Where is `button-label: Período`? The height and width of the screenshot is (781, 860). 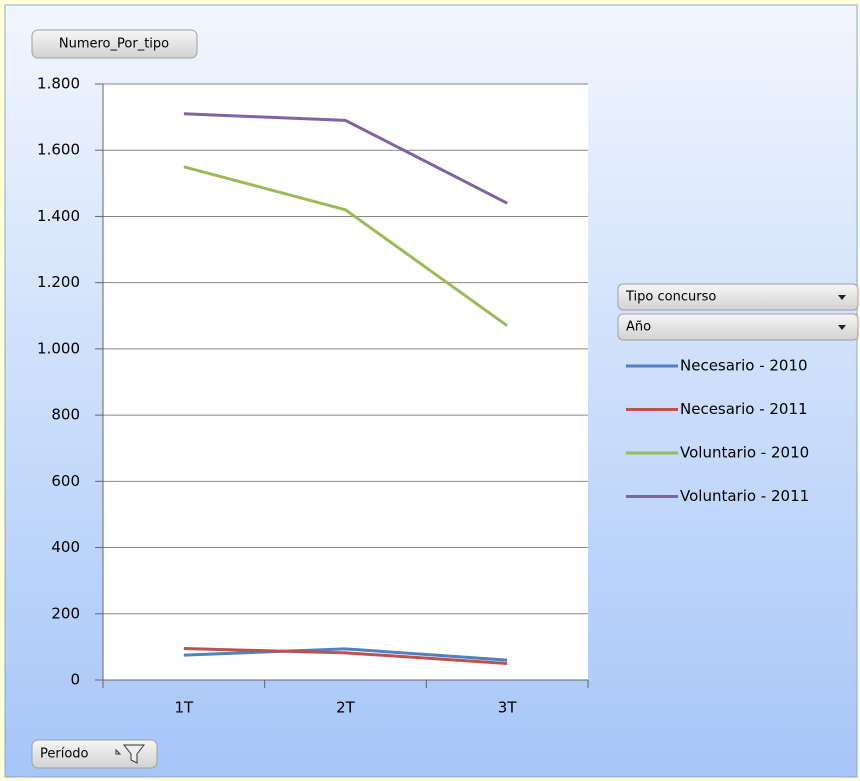 button-label: Período is located at coordinates (64, 754).